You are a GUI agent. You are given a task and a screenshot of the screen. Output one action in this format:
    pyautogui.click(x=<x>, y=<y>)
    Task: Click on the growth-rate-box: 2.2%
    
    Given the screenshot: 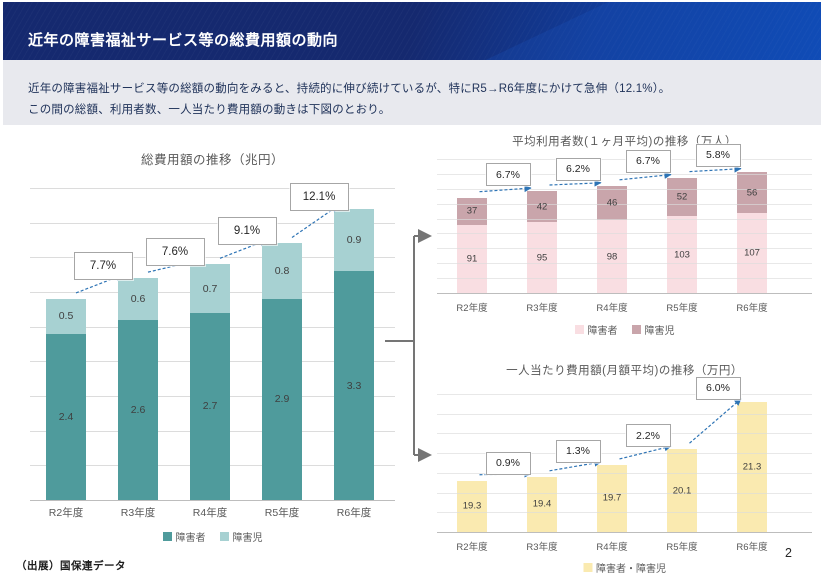 What is the action you would take?
    pyautogui.click(x=648, y=436)
    